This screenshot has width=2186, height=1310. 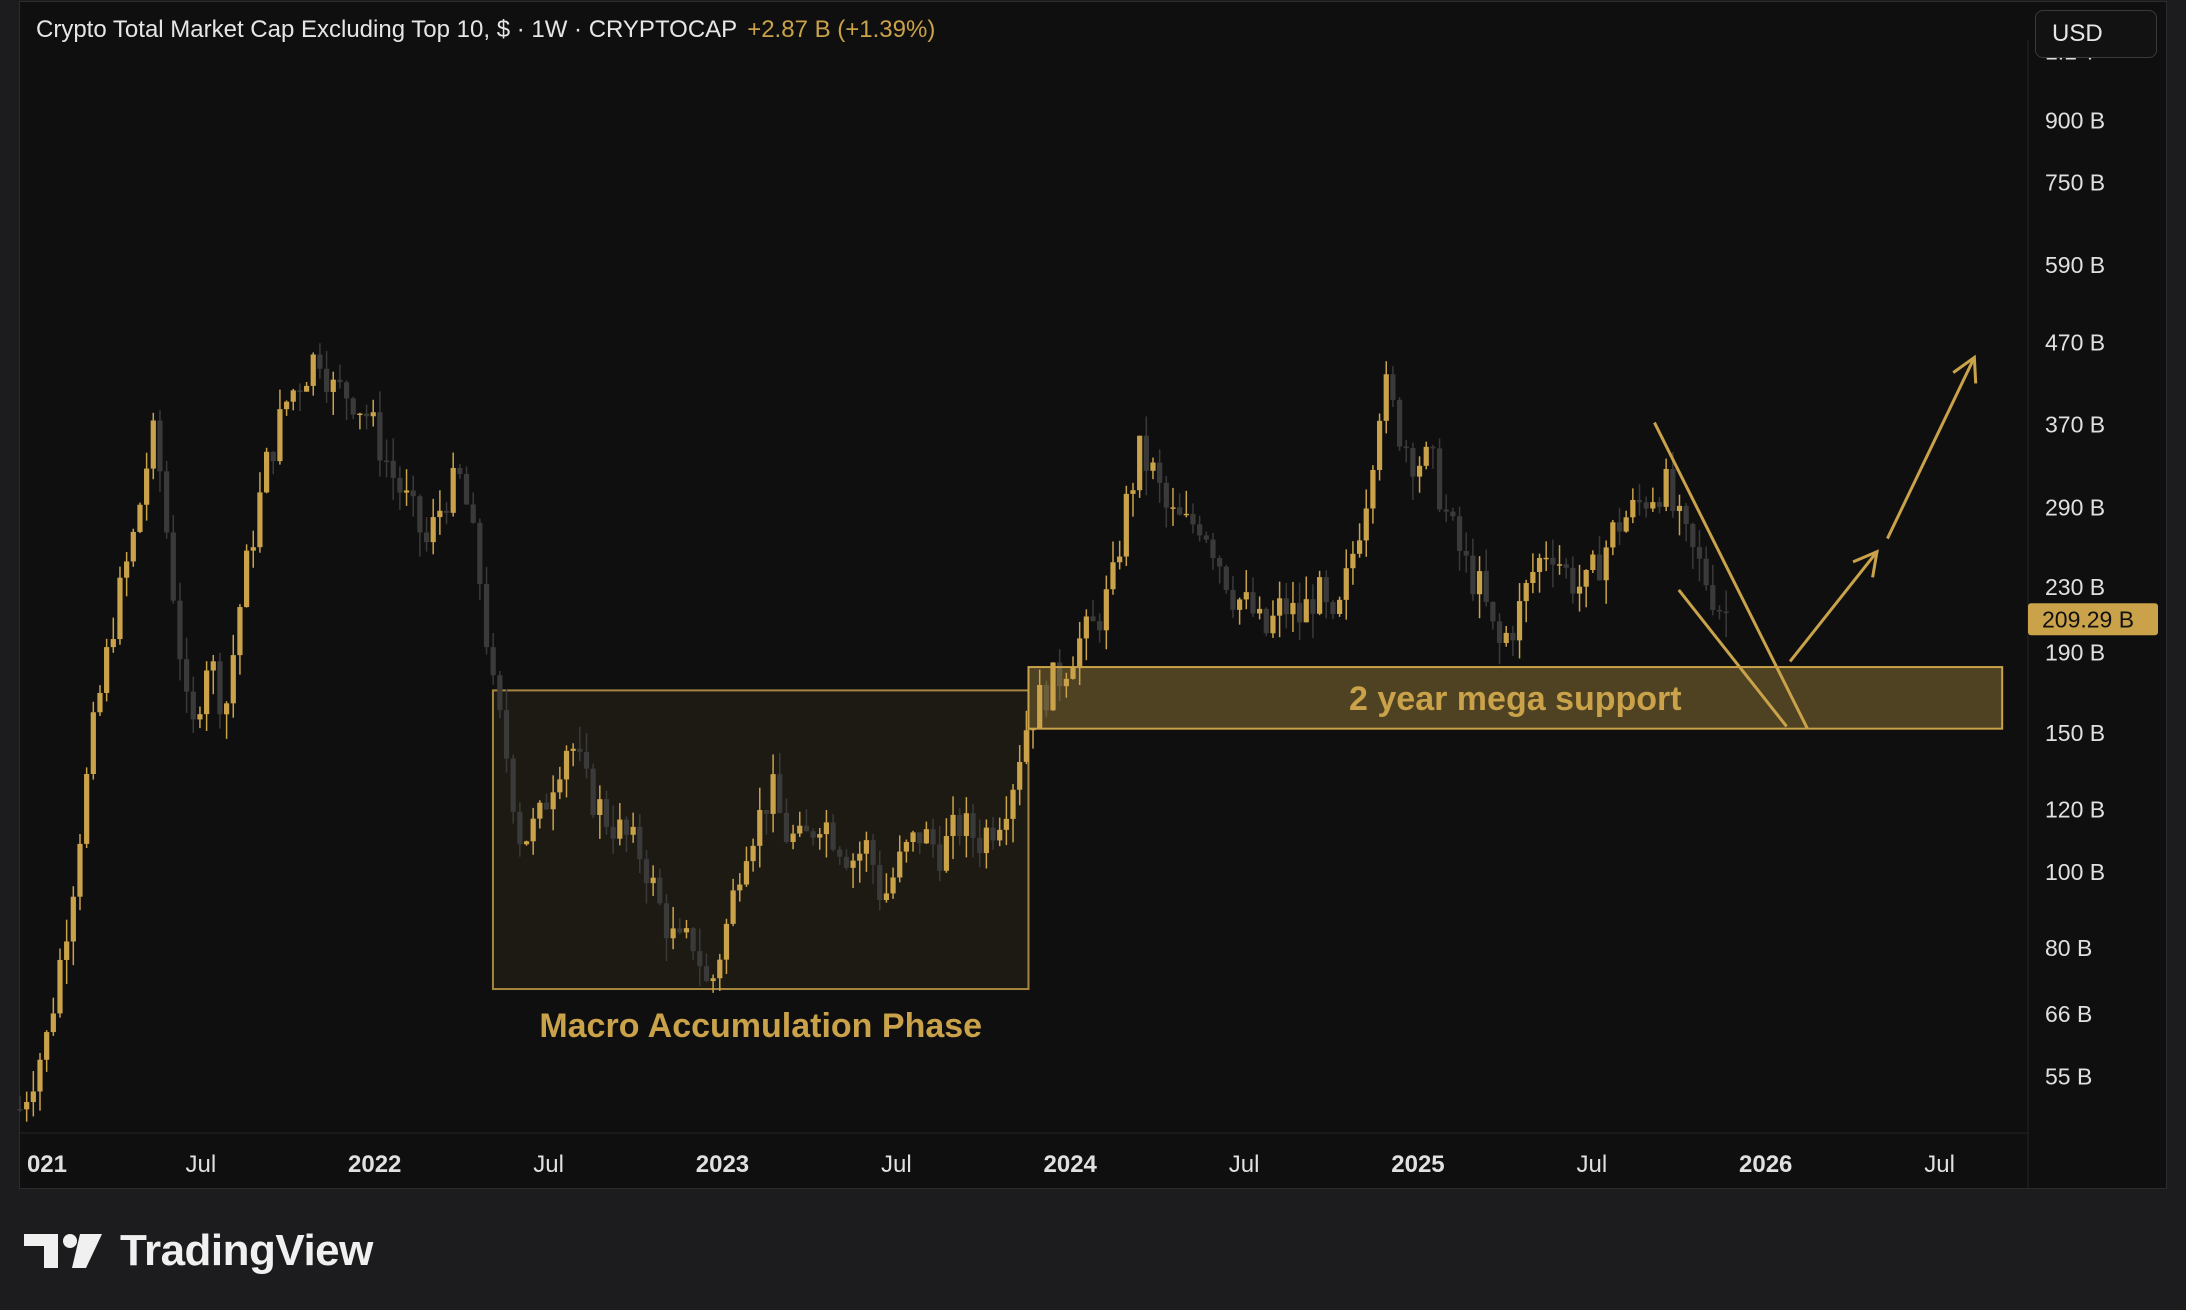 I want to click on support-label: 2 year mega support, so click(x=1515, y=699).